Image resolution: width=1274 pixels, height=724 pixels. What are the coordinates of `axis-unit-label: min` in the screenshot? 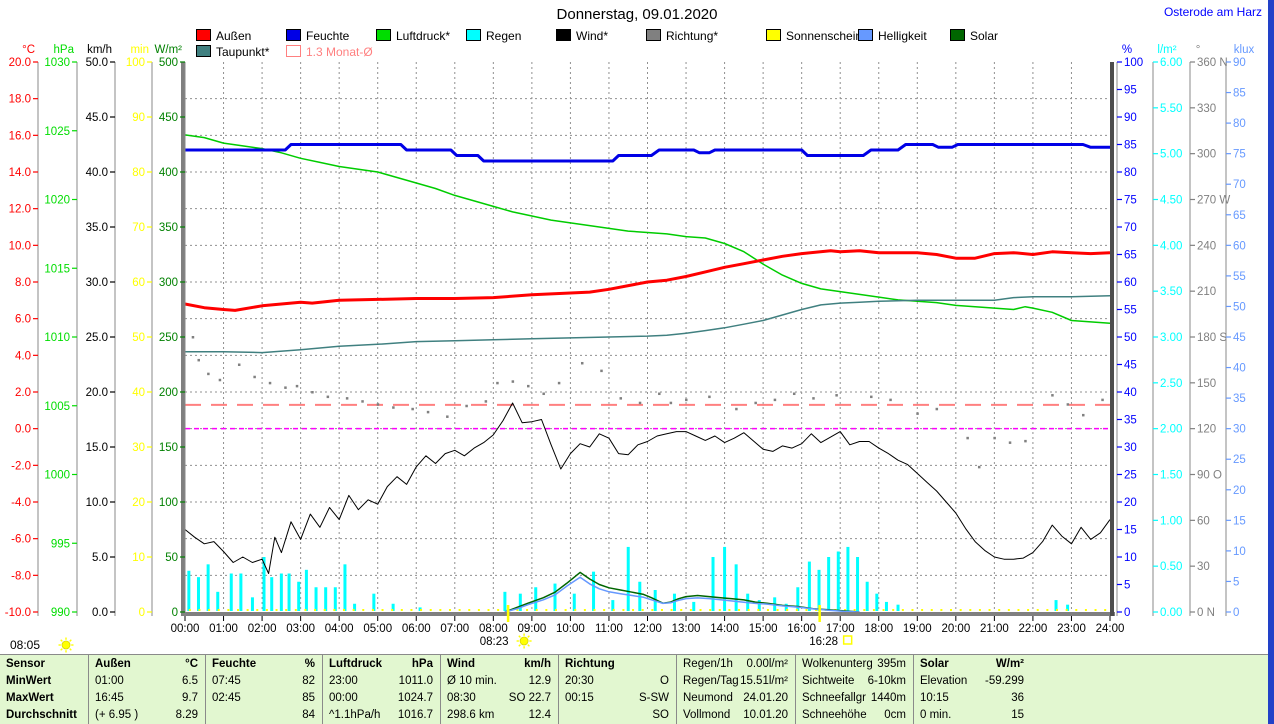 It's located at (139, 50).